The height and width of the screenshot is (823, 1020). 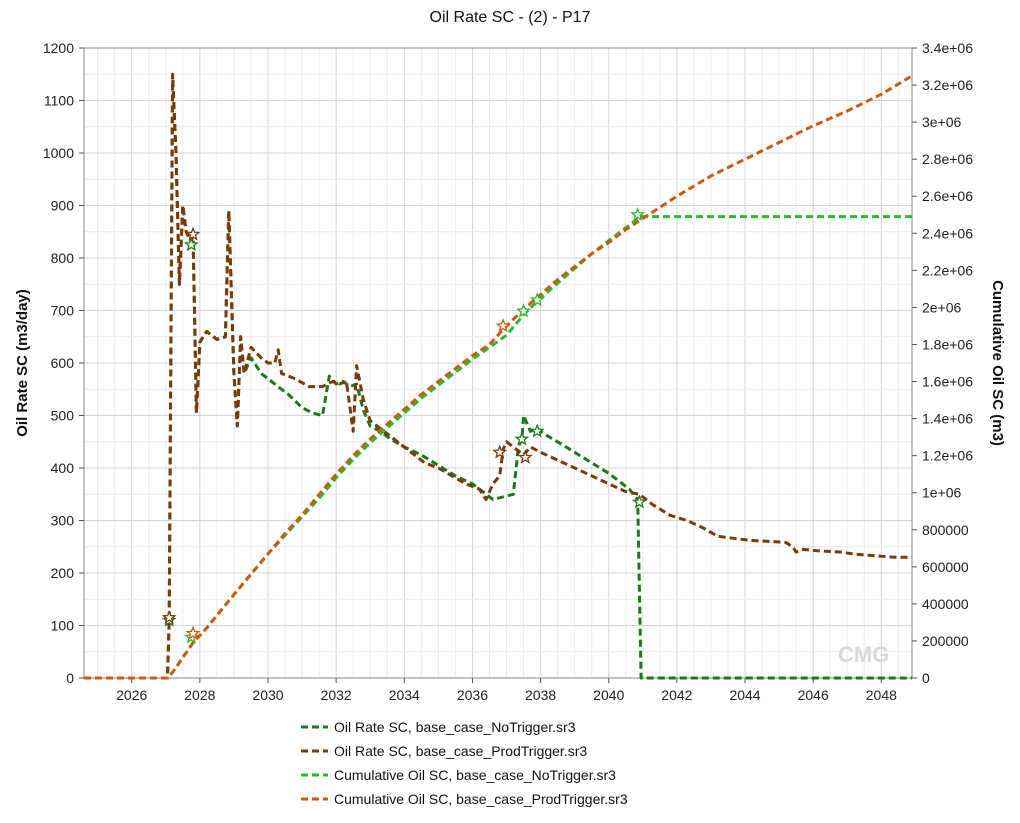 What do you see at coordinates (63, 258) in the screenshot?
I see `y-tick-label: 800` at bounding box center [63, 258].